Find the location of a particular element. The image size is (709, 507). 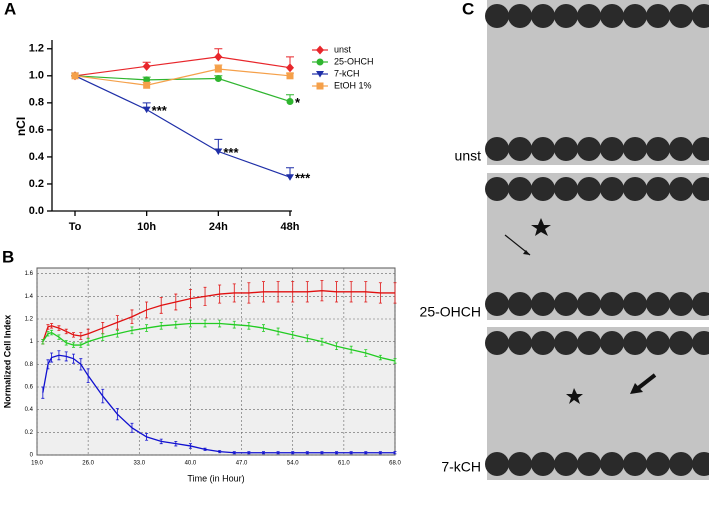

panel-label: A is located at coordinates (10, 9).